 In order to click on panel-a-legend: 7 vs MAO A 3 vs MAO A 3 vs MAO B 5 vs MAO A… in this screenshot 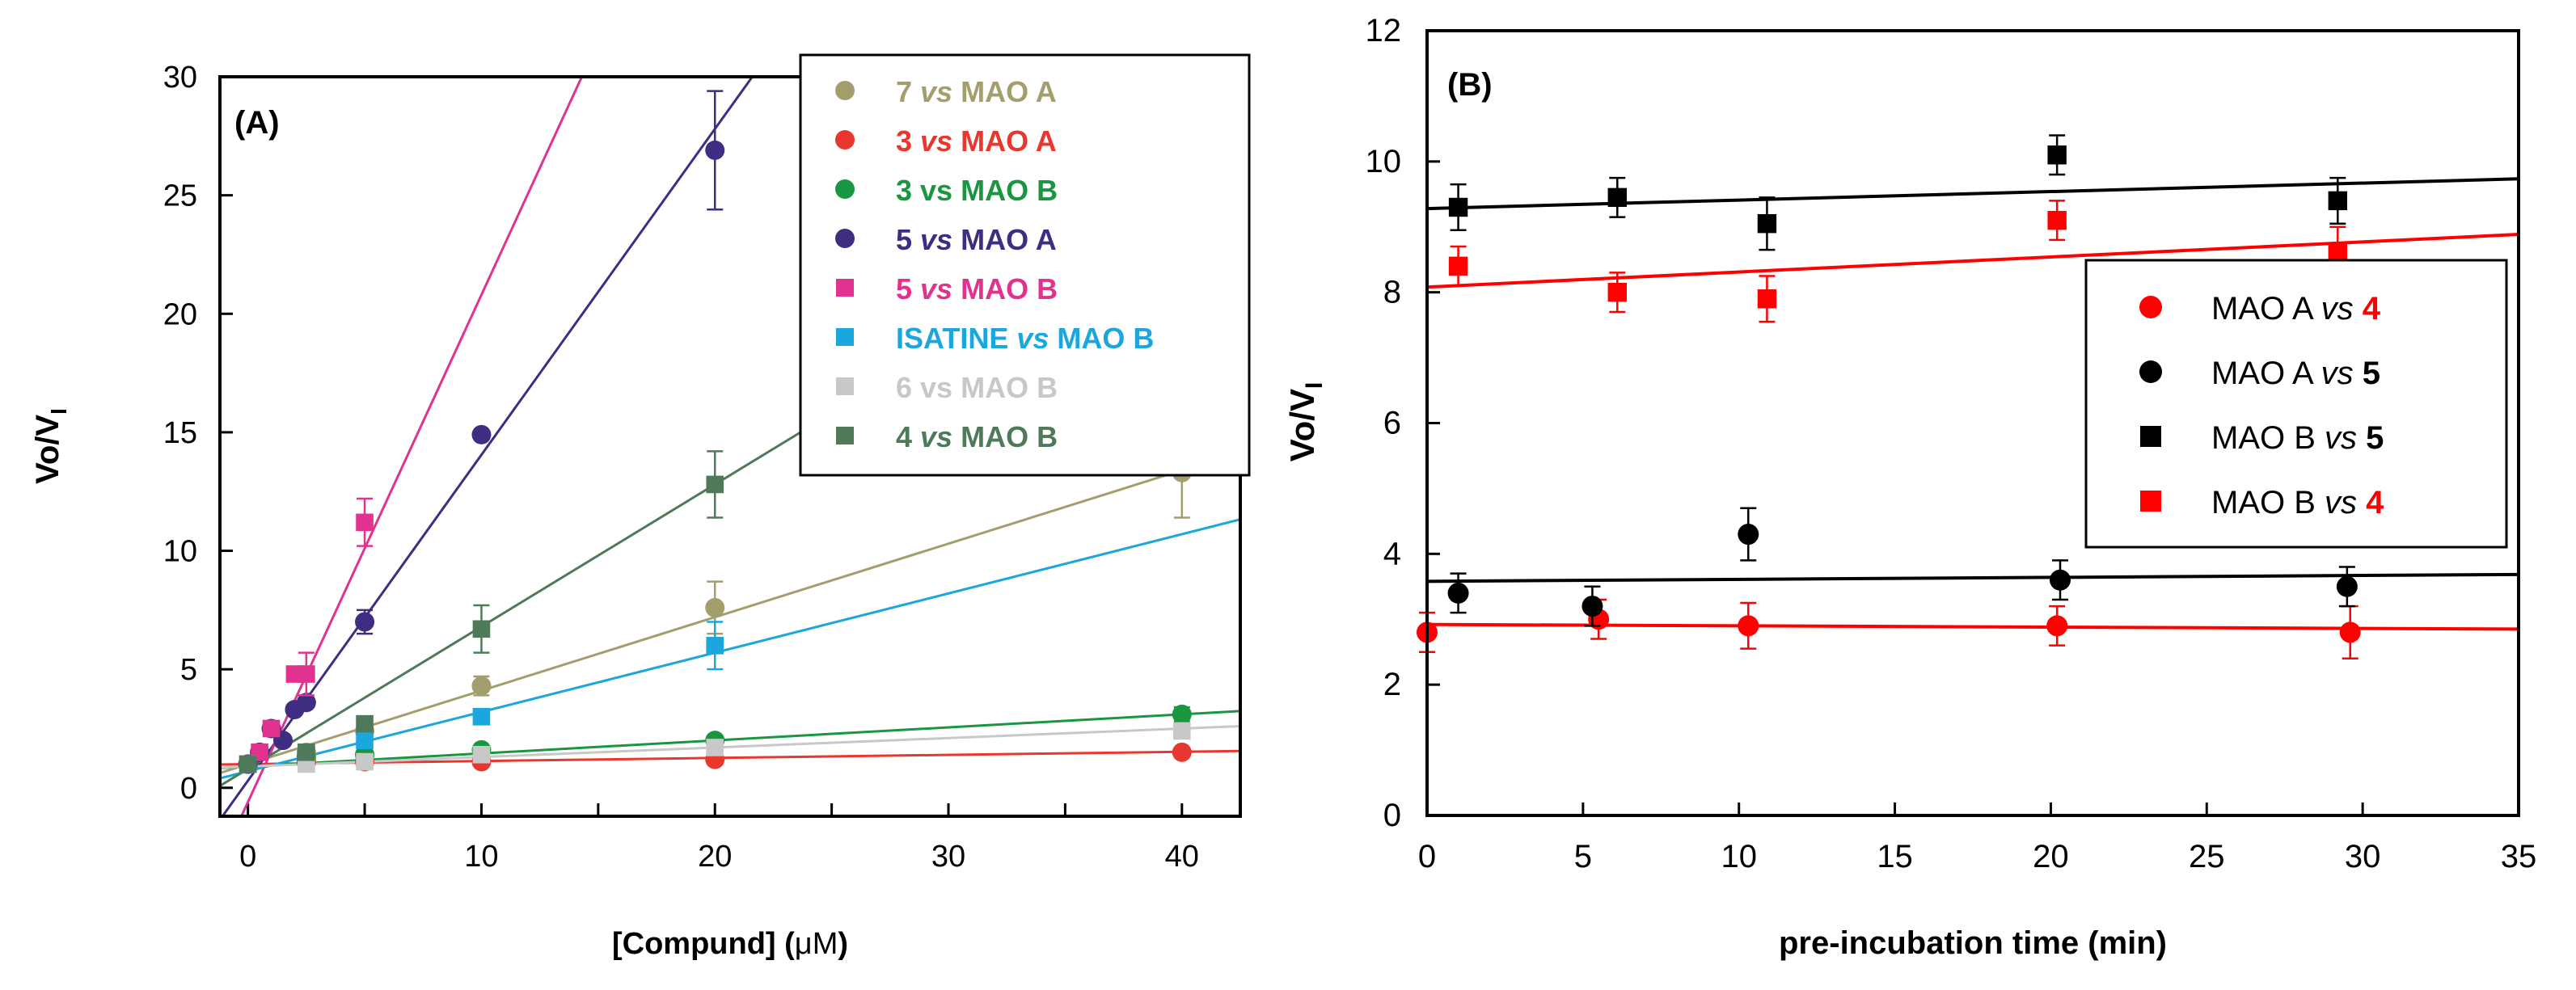, I will do `click(1025, 265)`.